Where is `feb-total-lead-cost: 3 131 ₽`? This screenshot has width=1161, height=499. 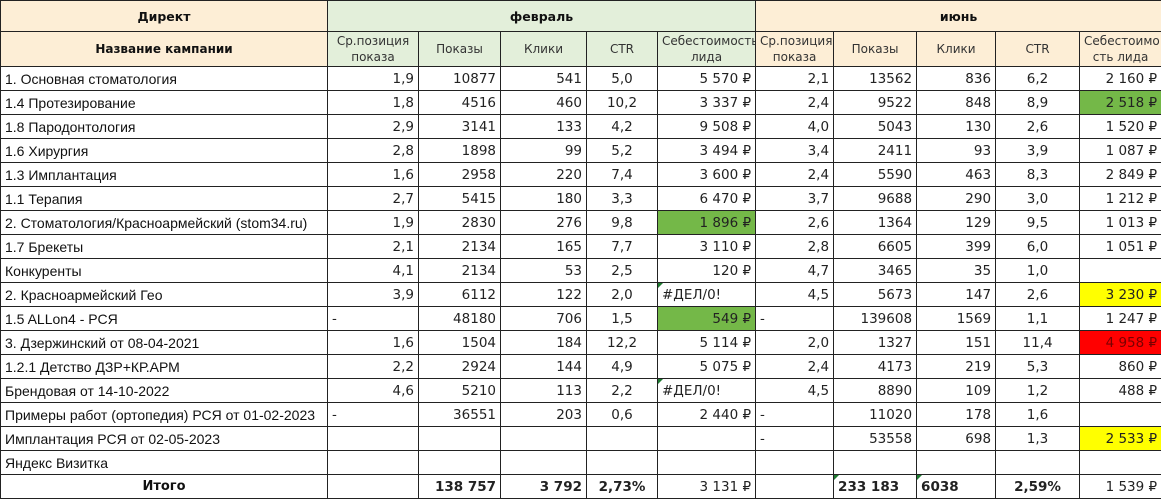 feb-total-lead-cost: 3 131 ₽ is located at coordinates (706, 486).